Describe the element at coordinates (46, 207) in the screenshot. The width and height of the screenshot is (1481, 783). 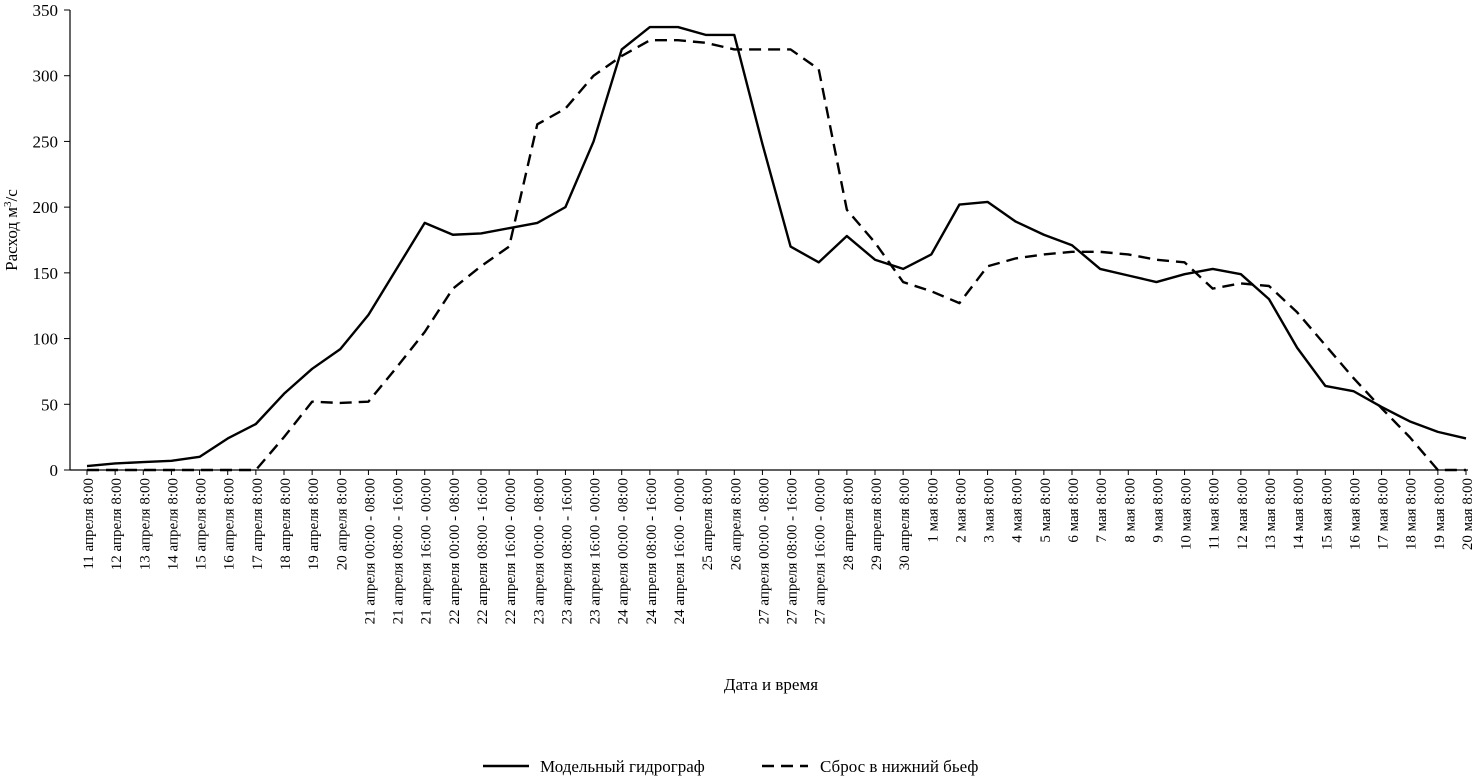
I see `y-tick-label: 200` at that location.